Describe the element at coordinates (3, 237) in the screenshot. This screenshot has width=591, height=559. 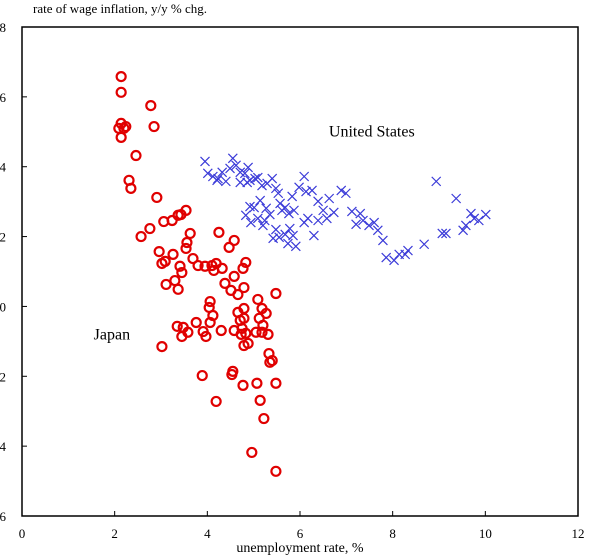
I see `y-tick-label: 2` at that location.